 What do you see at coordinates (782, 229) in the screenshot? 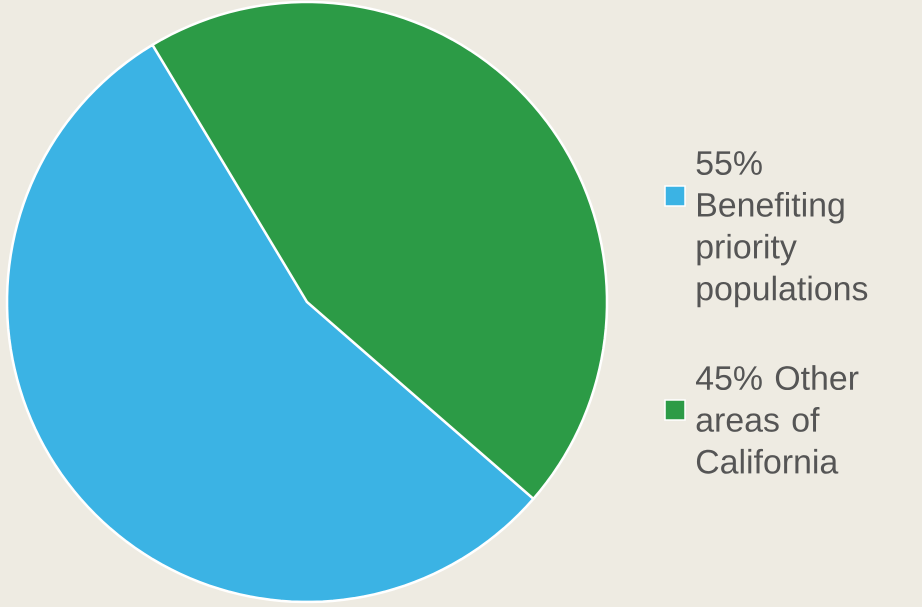
I see `legend-label: 55% Benefiting priority populations` at bounding box center [782, 229].